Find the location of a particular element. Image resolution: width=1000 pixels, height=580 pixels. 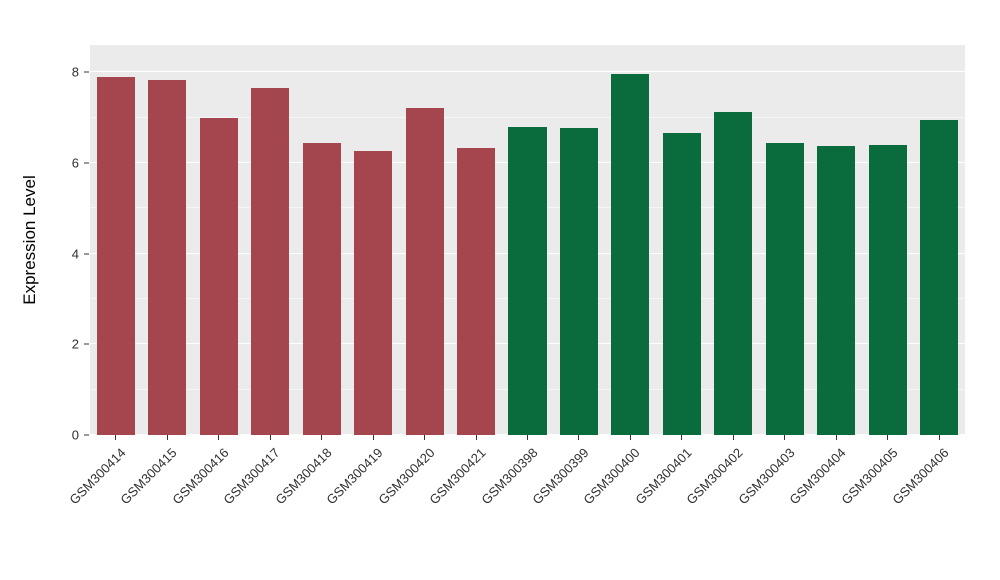

bar-GSM300415 is located at coordinates (167, 257).